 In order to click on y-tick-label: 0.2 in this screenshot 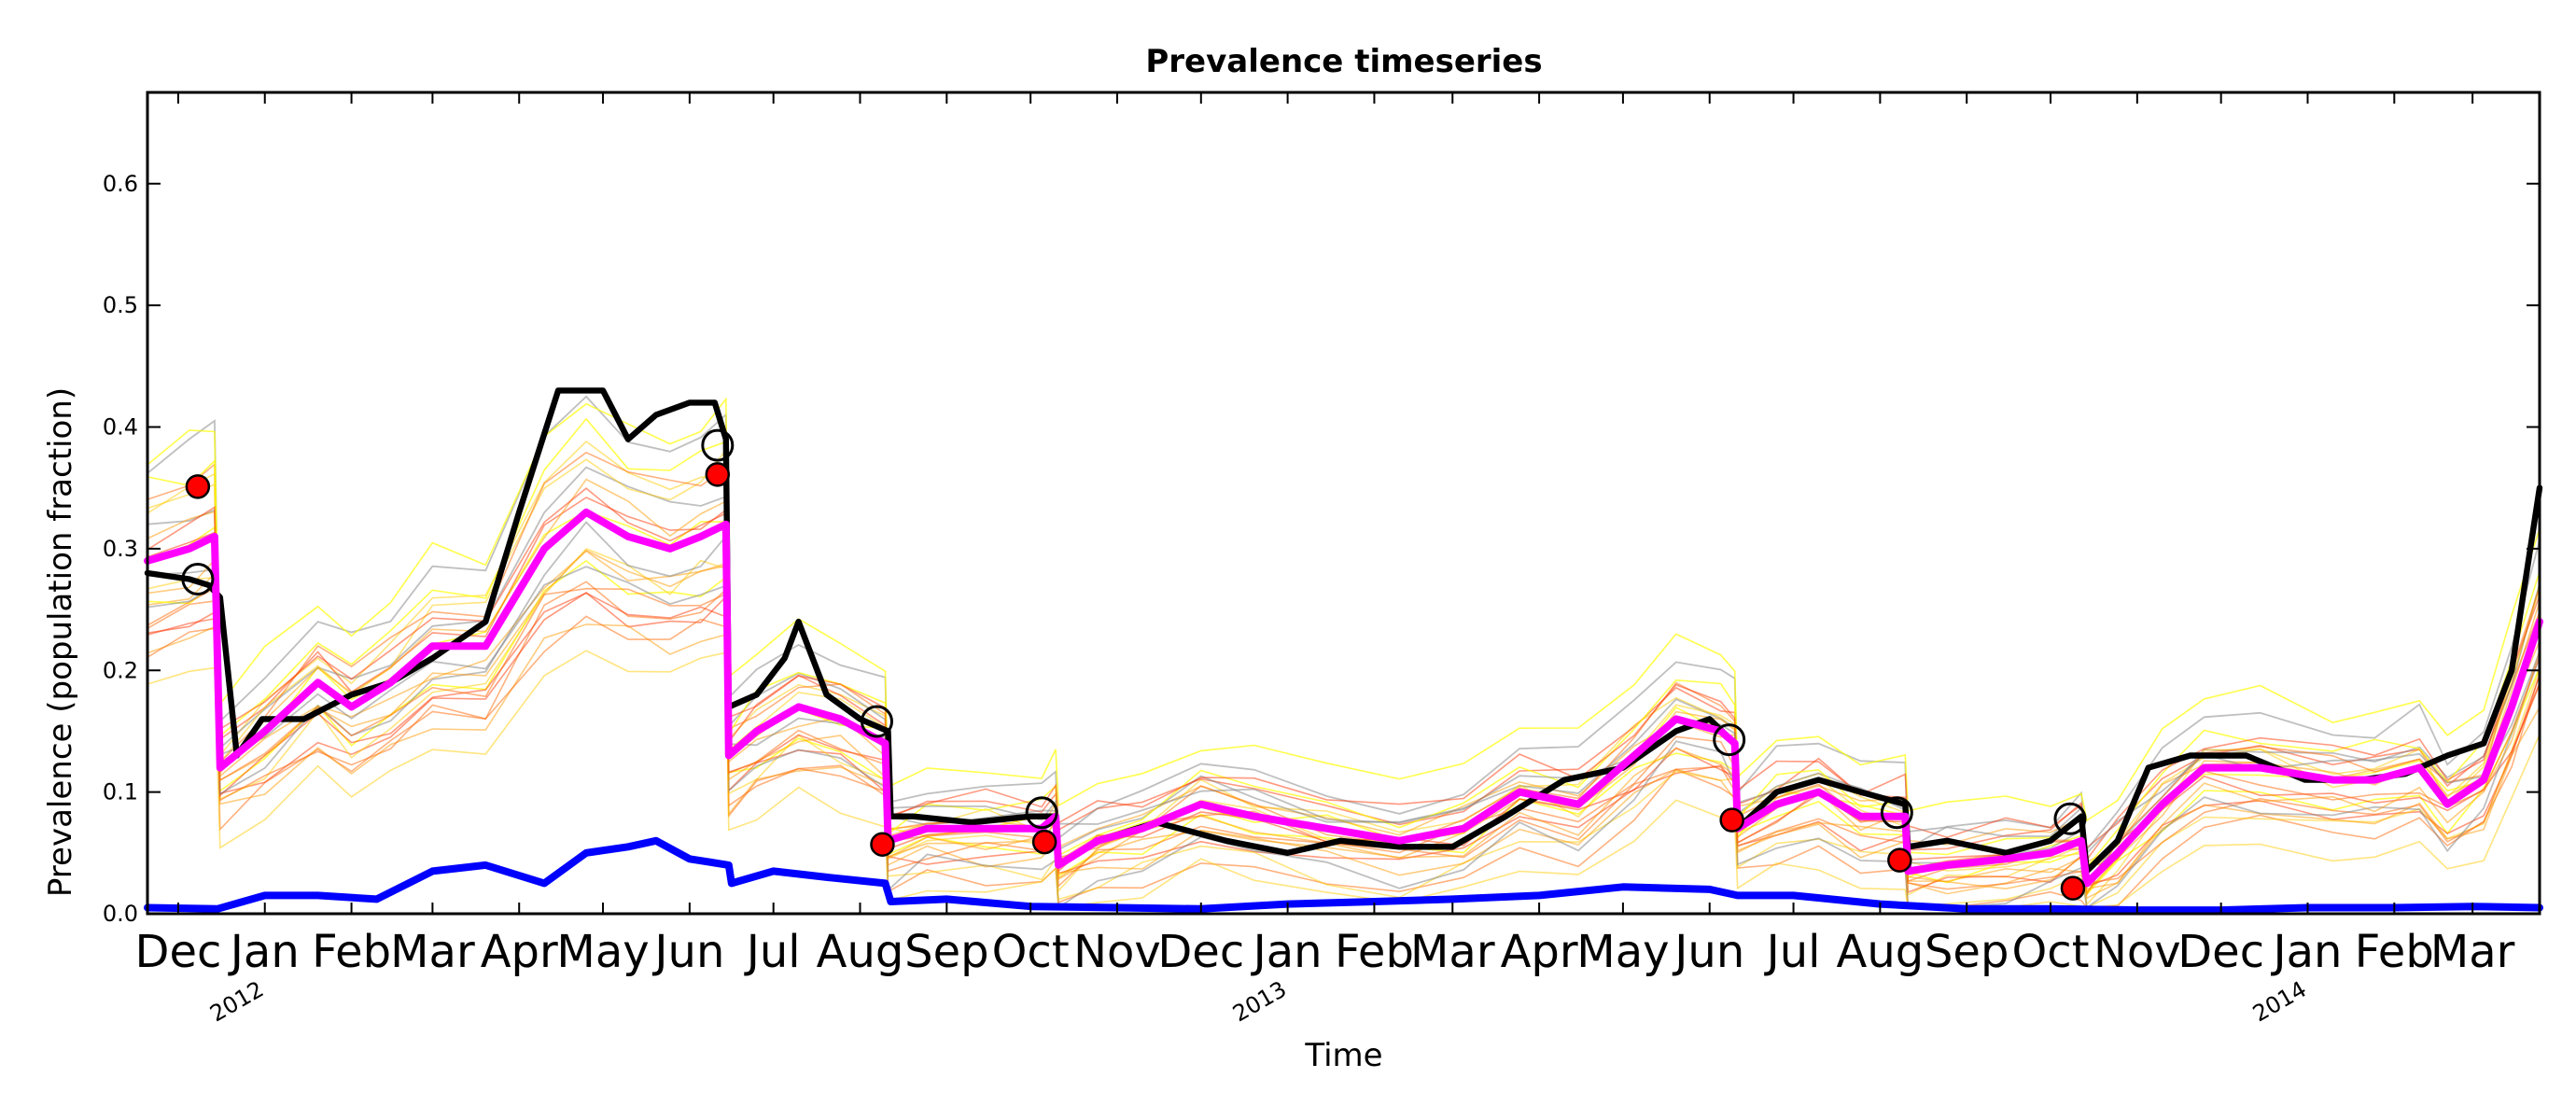, I will do `click(120, 670)`.